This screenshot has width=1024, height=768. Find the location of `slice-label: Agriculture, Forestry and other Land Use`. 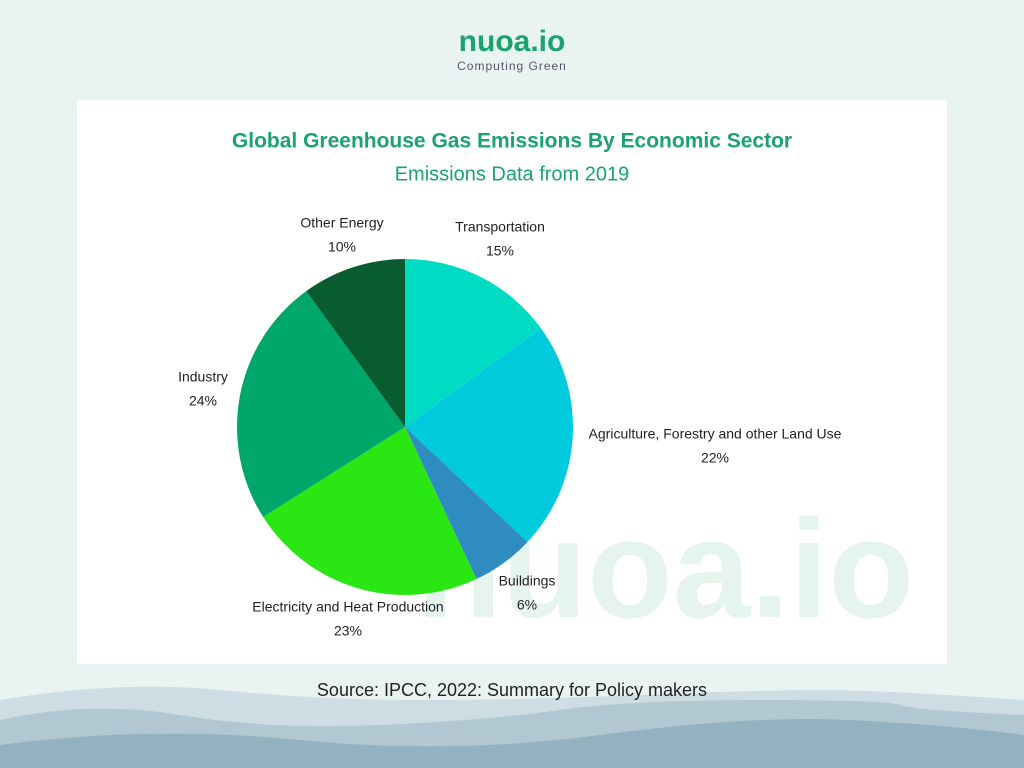

slice-label: Agriculture, Forestry and other Land Use is located at coordinates (715, 434).